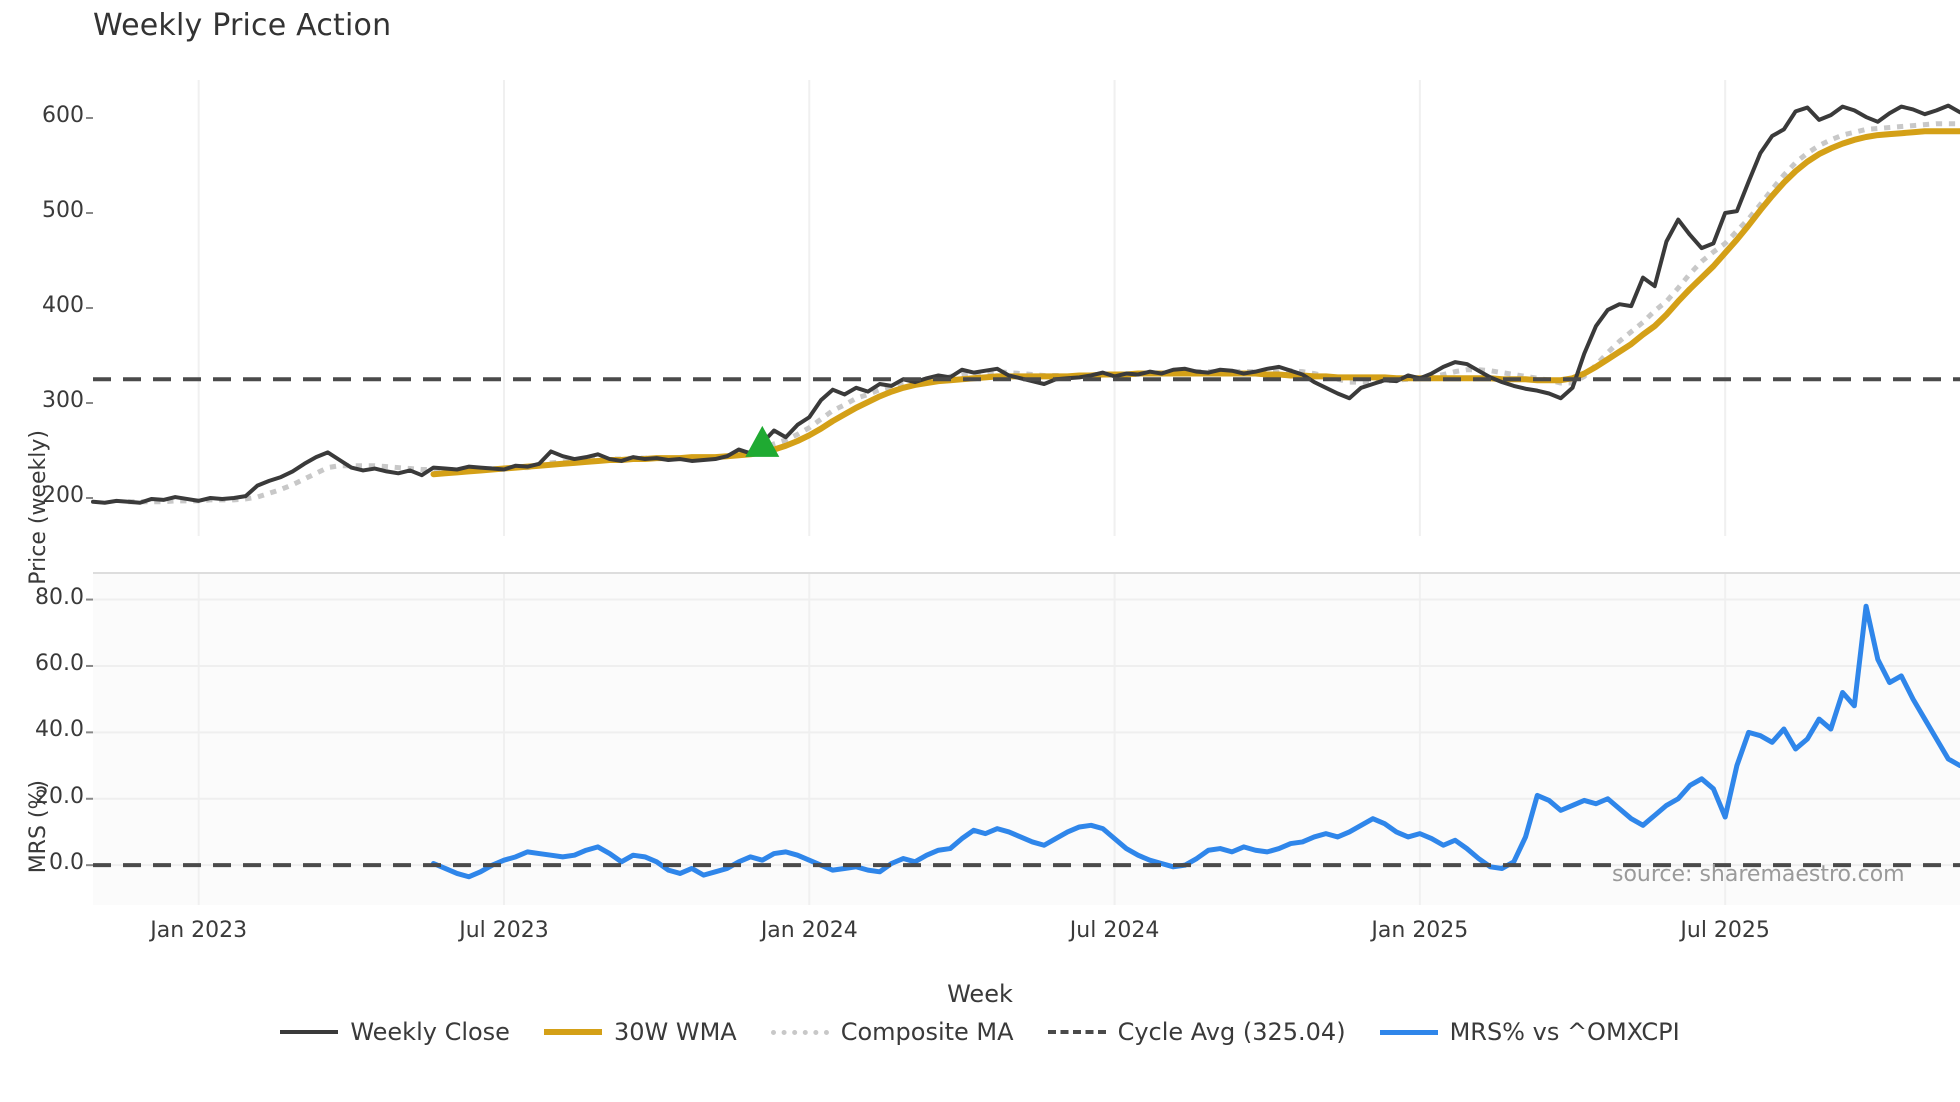  I want to click on price-y-tick-500: 500, so click(63, 210).